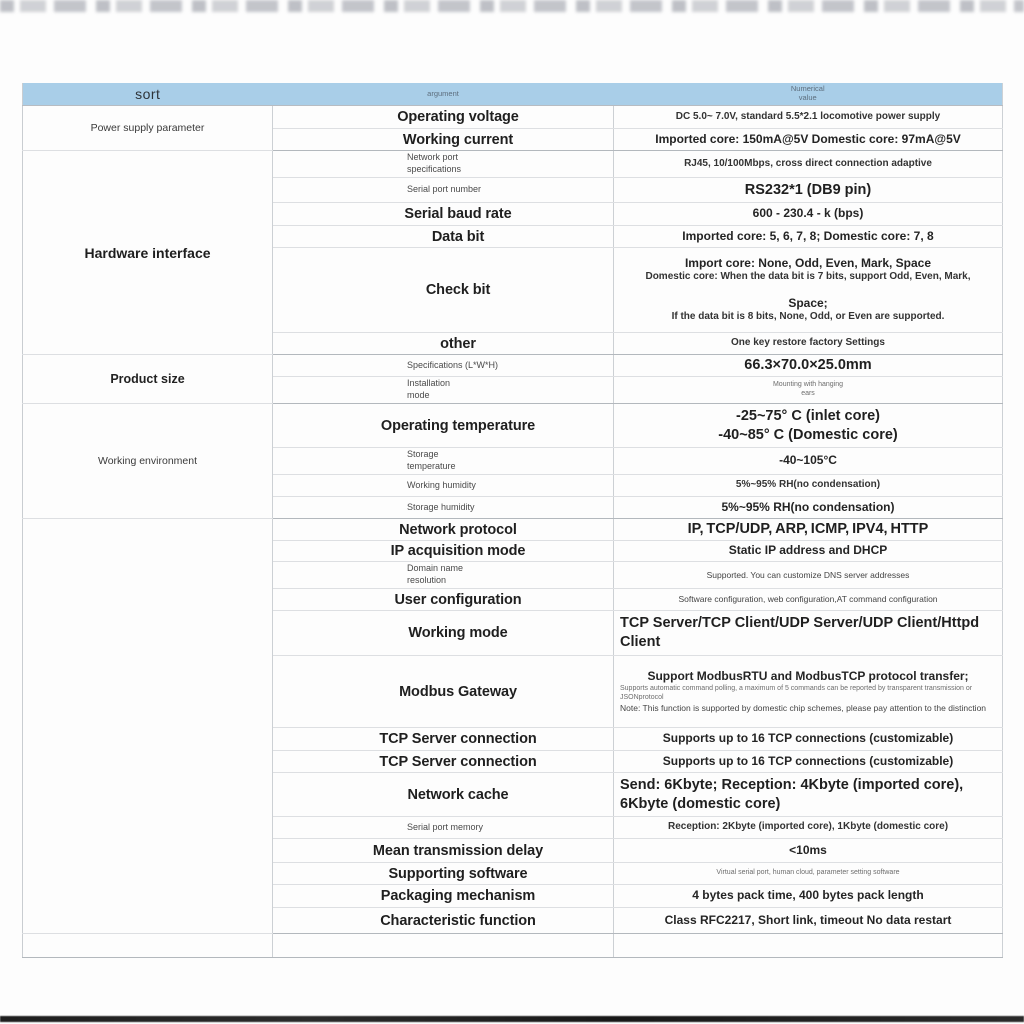  I want to click on table-row: other One key restore factory Settings, so click(513, 343).